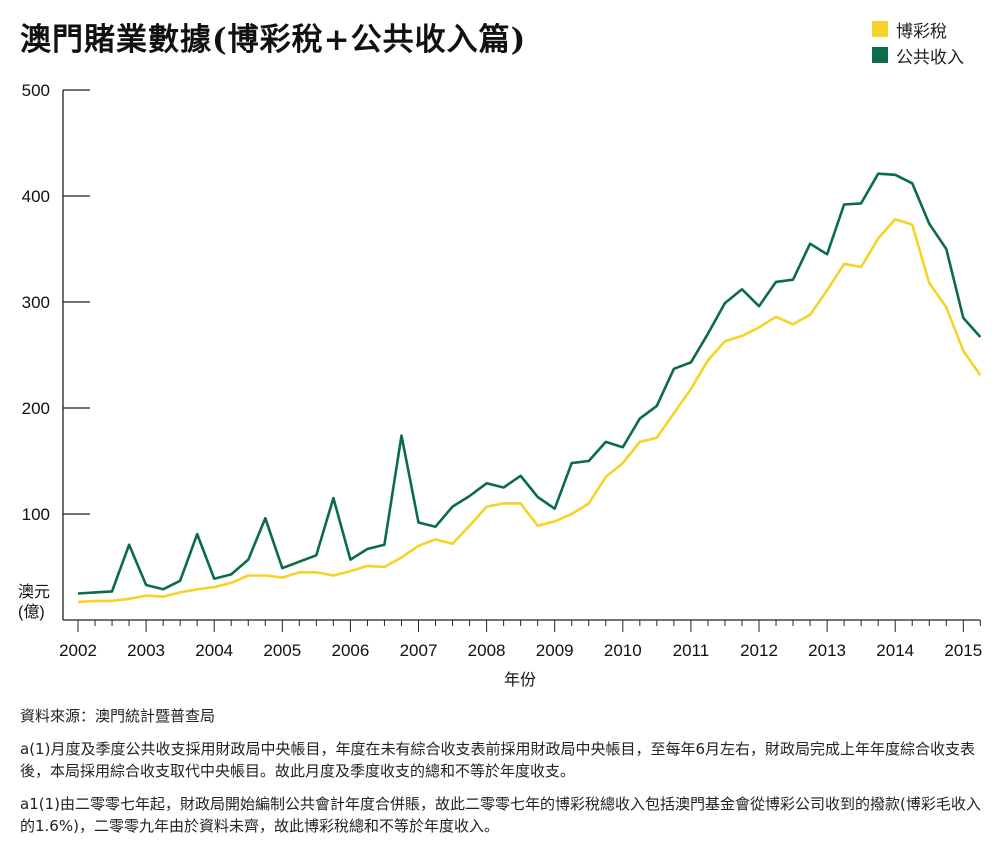 This screenshot has width=1000, height=853. I want to click on legend-swatch-public-revenue, so click(880, 55).